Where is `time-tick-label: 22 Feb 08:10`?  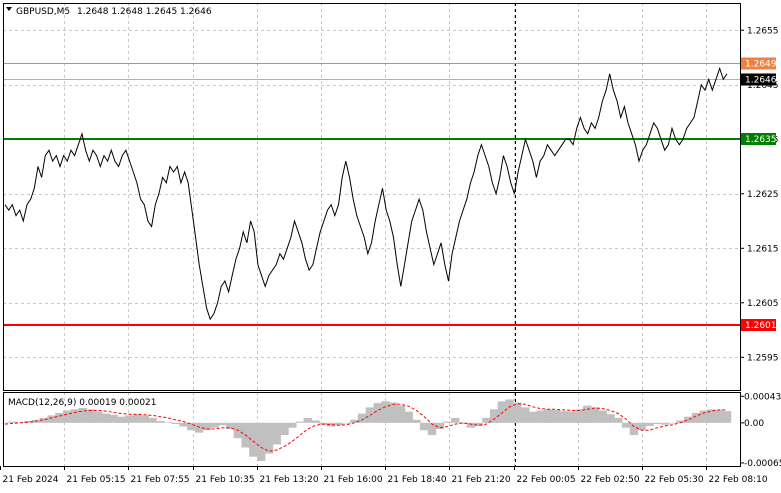
time-tick-label: 22 Feb 08:10 is located at coordinates (738, 480).